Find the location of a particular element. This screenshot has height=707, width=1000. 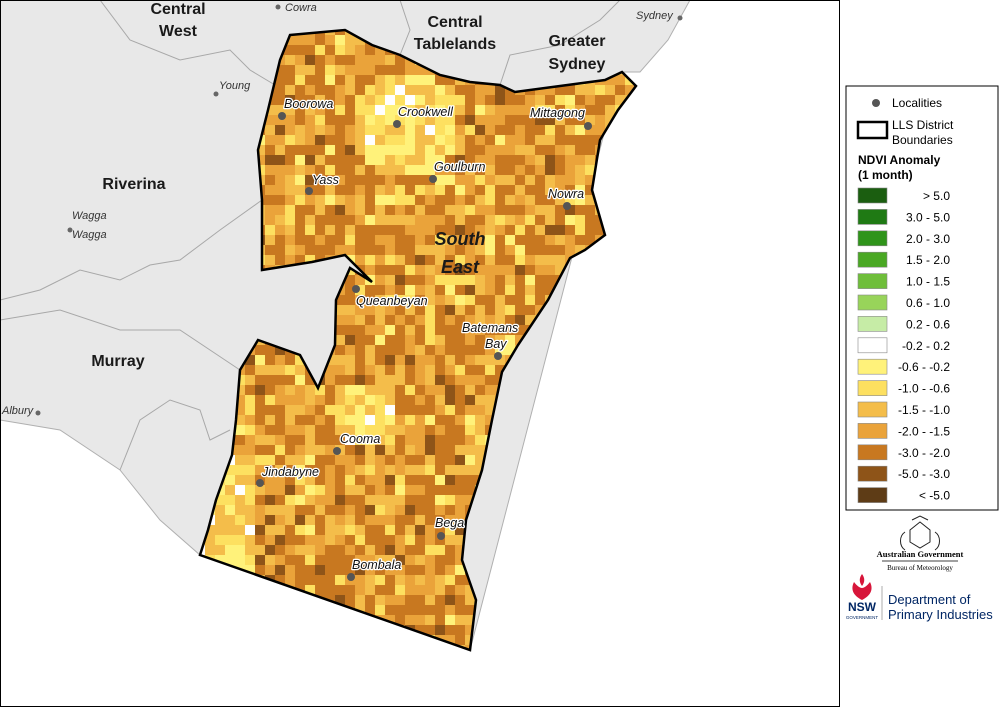

crest is located at coordinates (920, 533).